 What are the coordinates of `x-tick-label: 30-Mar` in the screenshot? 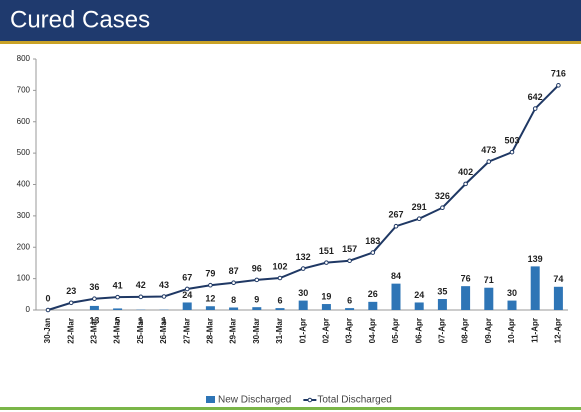 It's located at (256, 331).